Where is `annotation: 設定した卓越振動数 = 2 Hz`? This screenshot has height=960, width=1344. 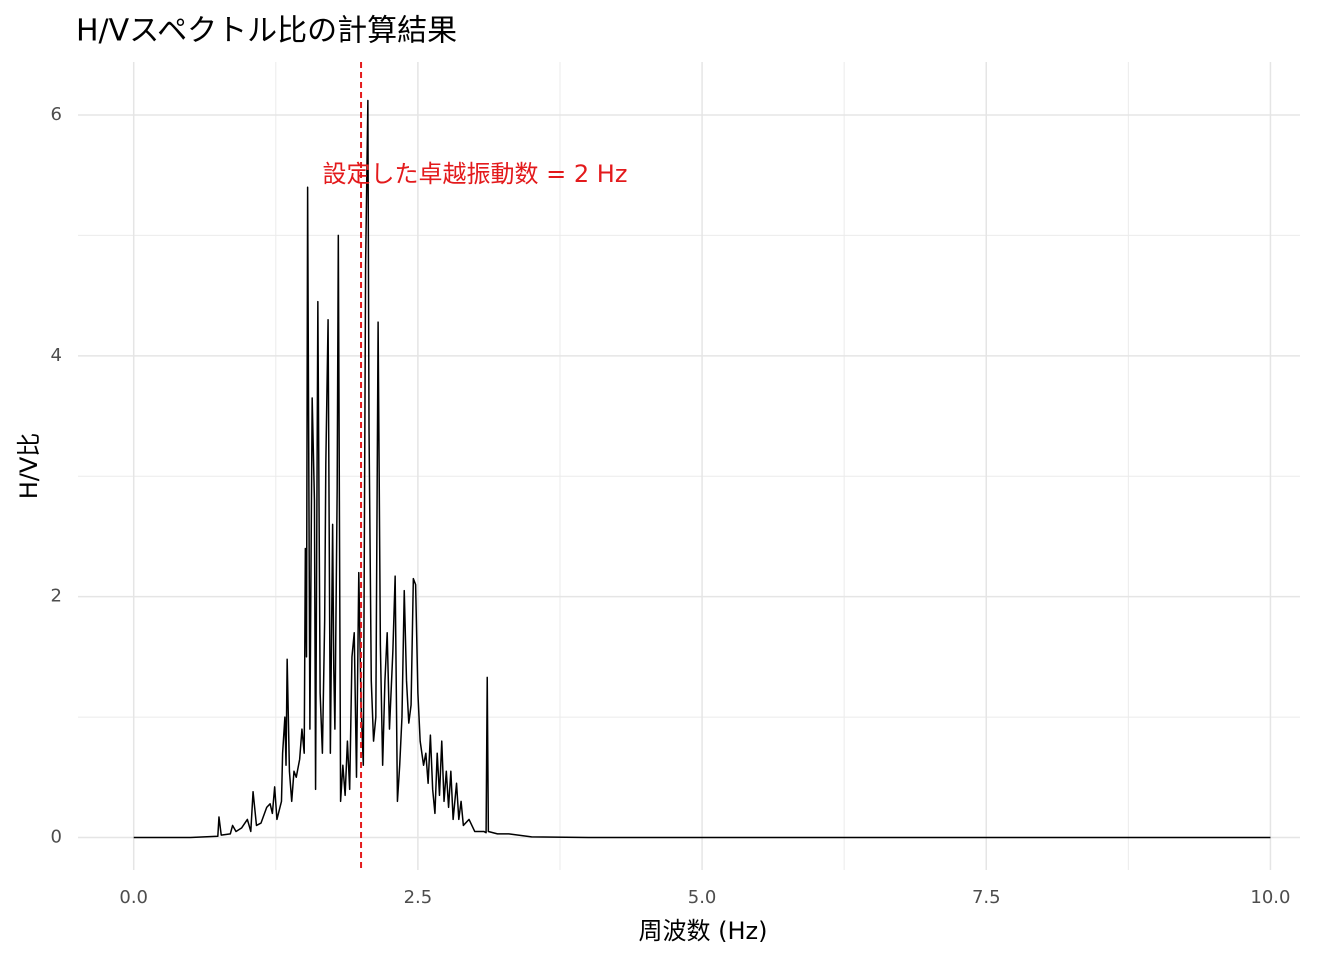 annotation: 設定した卓越振動数 = 2 Hz is located at coordinates (475, 174).